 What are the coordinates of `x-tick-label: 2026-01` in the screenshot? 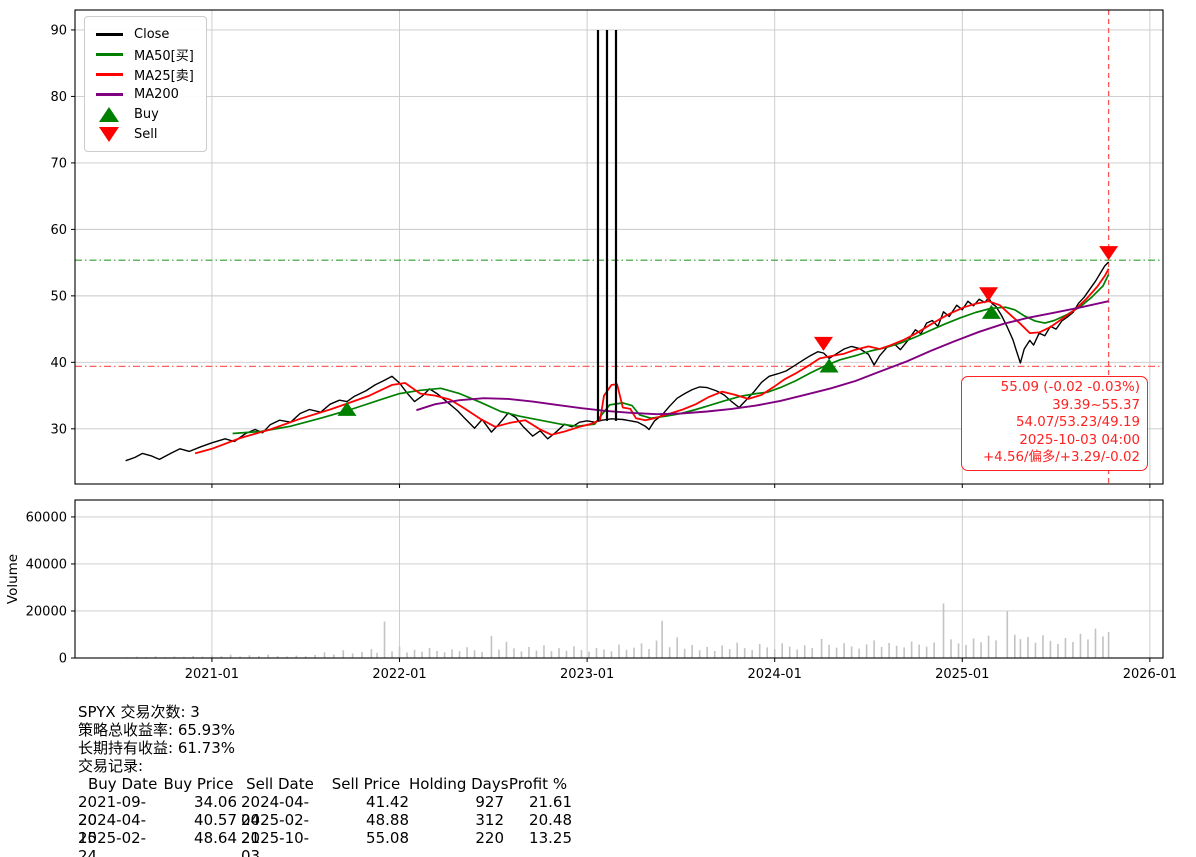 It's located at (1150, 674).